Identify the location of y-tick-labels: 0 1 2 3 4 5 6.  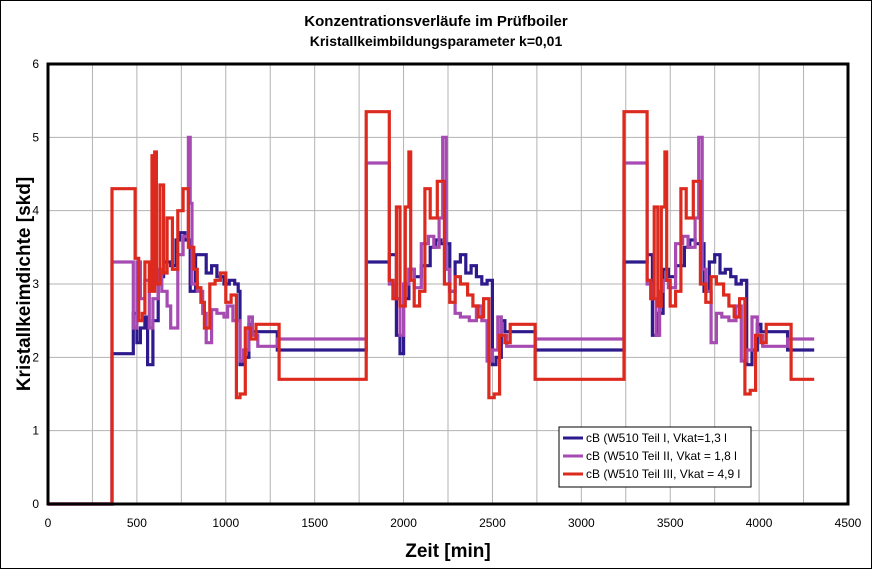
(35, 284).